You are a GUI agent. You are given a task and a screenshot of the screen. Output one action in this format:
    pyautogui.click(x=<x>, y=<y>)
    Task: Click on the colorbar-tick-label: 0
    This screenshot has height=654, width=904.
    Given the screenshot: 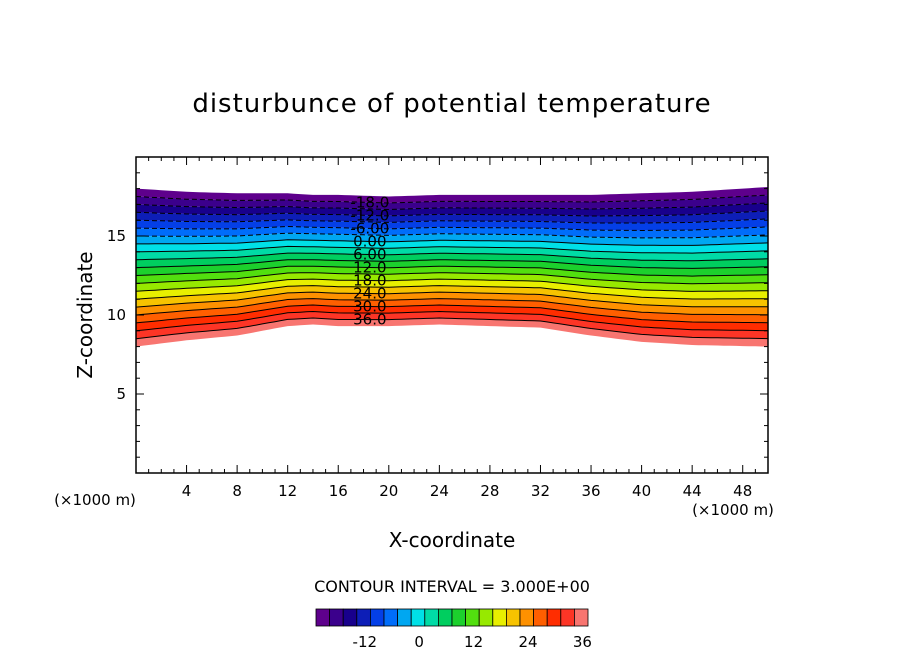 What is the action you would take?
    pyautogui.click(x=419, y=642)
    